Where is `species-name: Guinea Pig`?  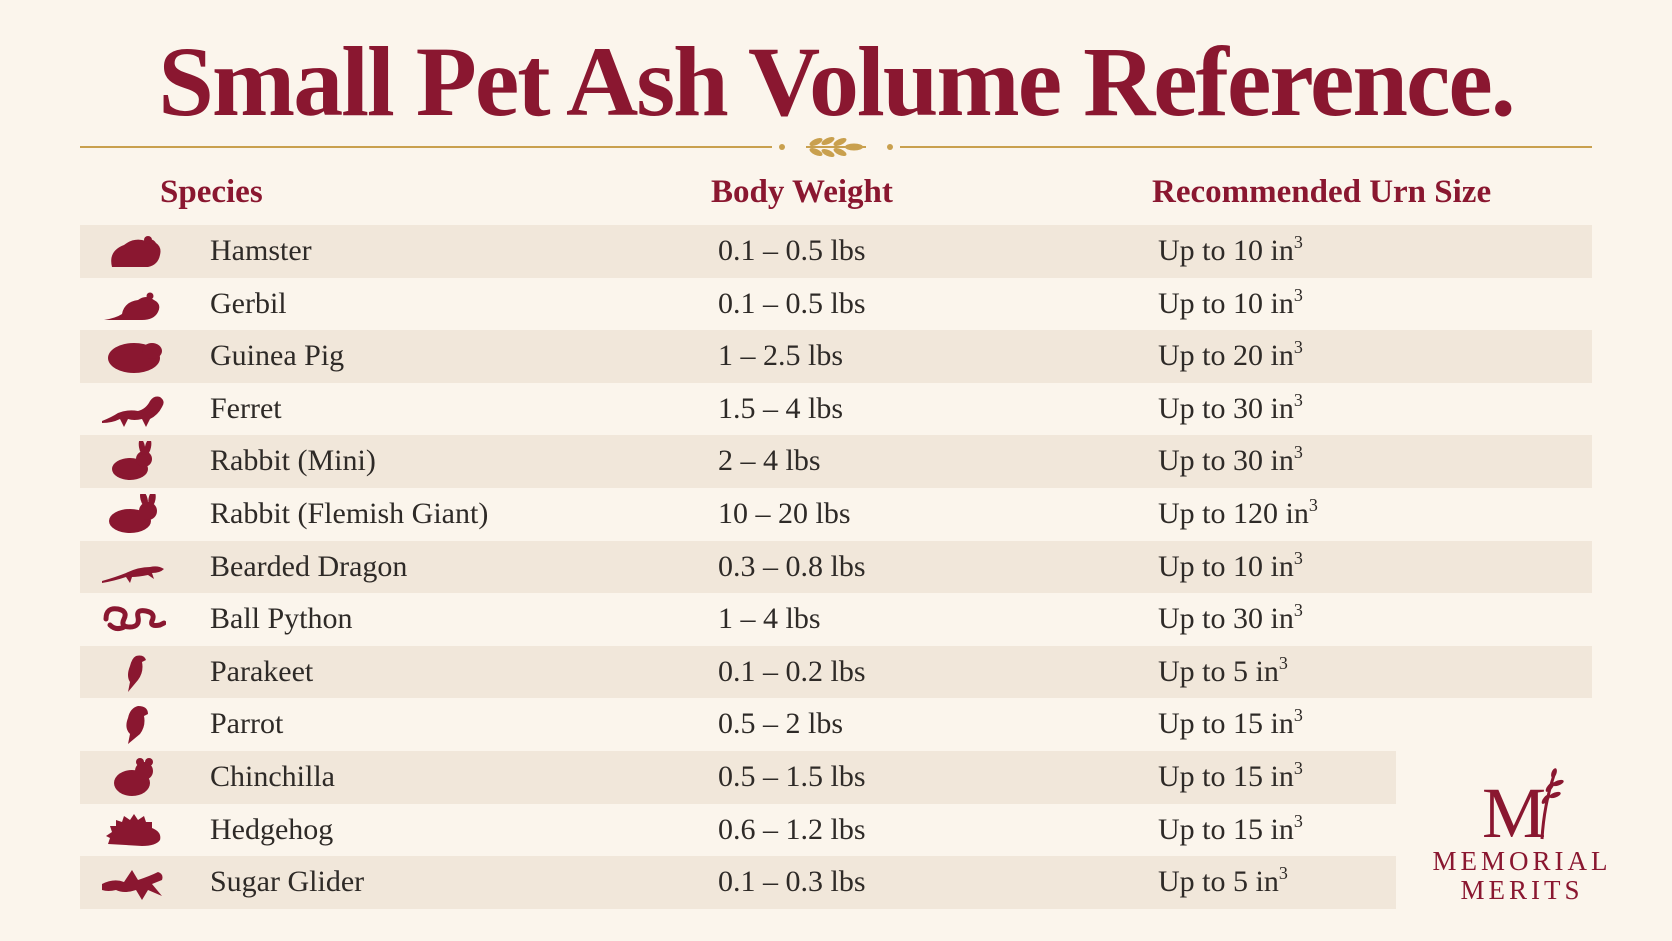
species-name: Guinea Pig is located at coordinates (277, 356).